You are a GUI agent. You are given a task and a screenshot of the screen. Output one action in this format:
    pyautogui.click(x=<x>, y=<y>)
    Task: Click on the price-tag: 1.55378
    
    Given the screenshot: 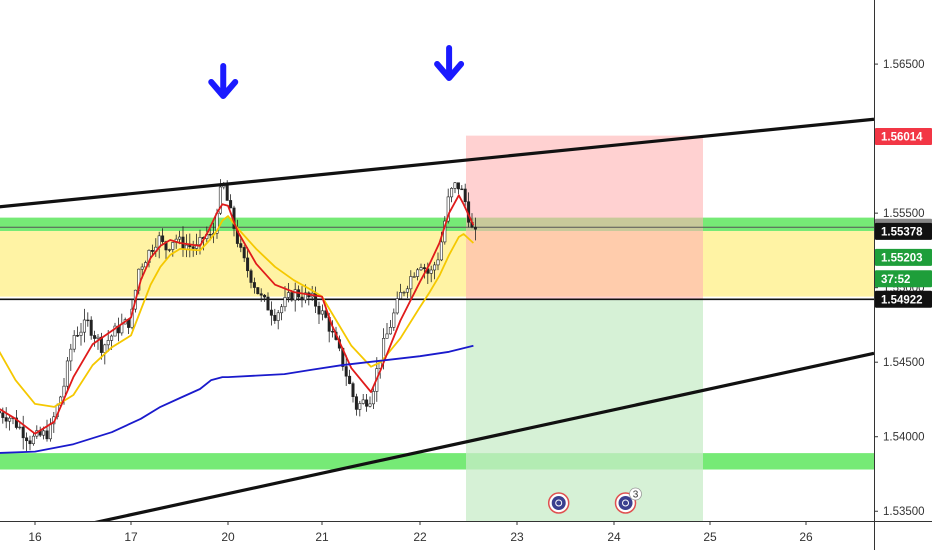 What is the action you would take?
    pyautogui.click(x=903, y=231)
    